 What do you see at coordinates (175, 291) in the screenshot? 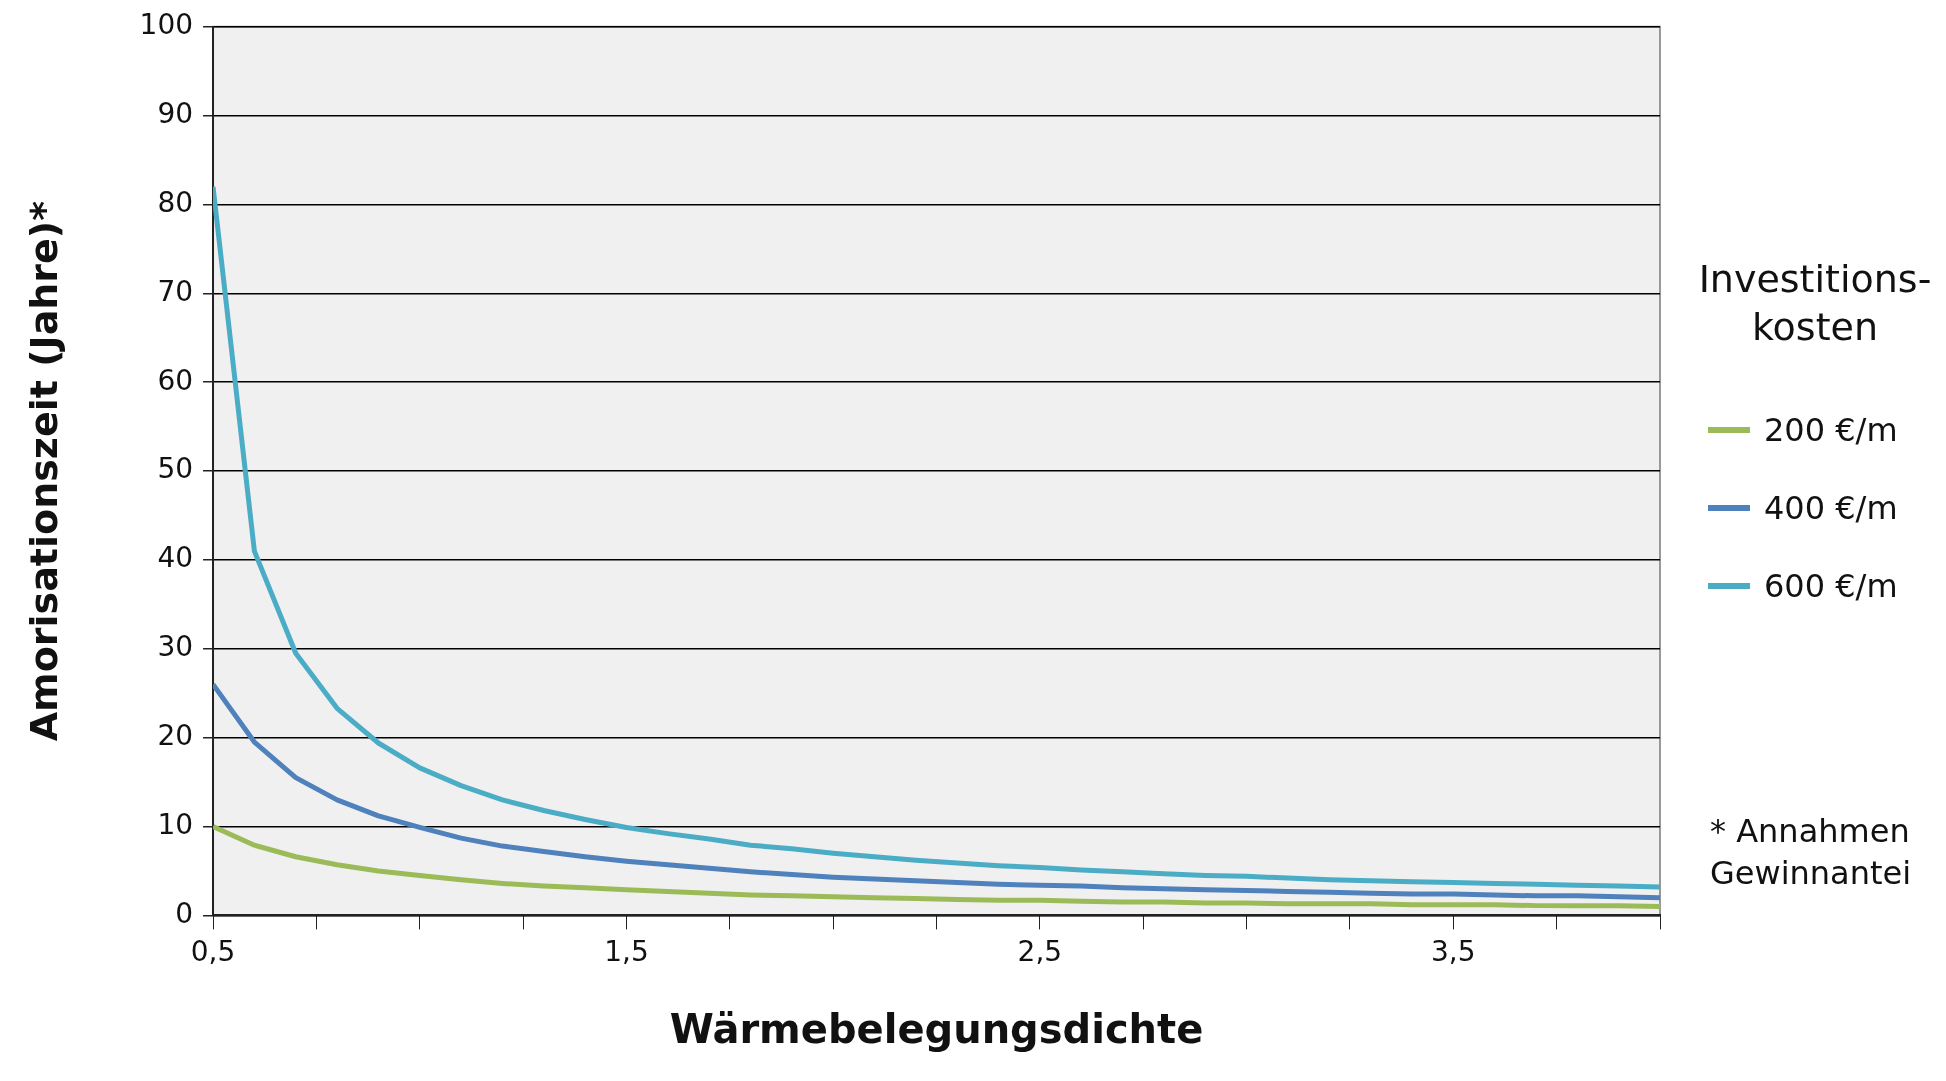
I see `y-tick-label: 70` at bounding box center [175, 291].